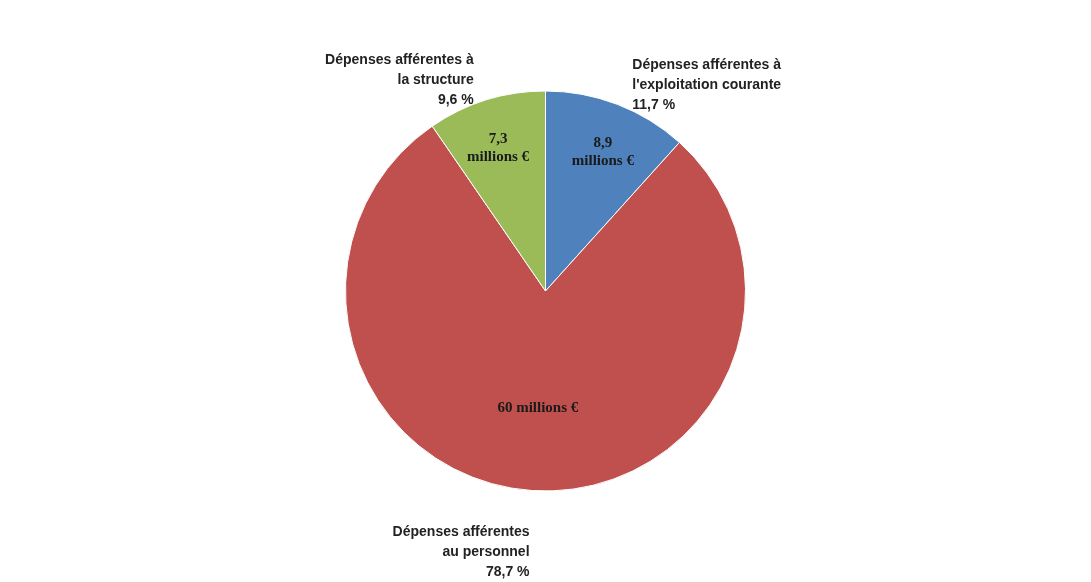 The height and width of the screenshot is (582, 1091). What do you see at coordinates (538, 406) in the screenshot?
I see `data-label: 60 millions €` at bounding box center [538, 406].